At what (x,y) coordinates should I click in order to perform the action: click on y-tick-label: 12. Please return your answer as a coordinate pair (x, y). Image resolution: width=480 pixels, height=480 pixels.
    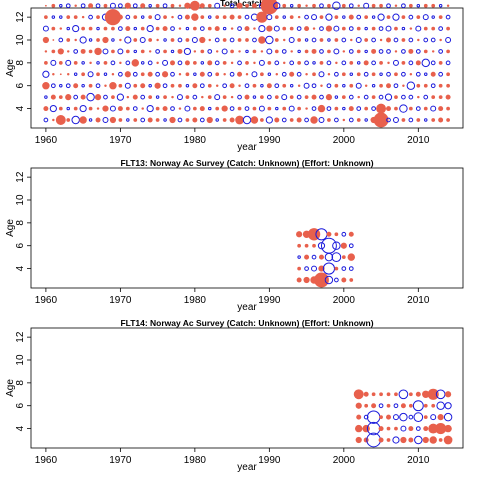
    Looking at the image, I should click on (20, 177).